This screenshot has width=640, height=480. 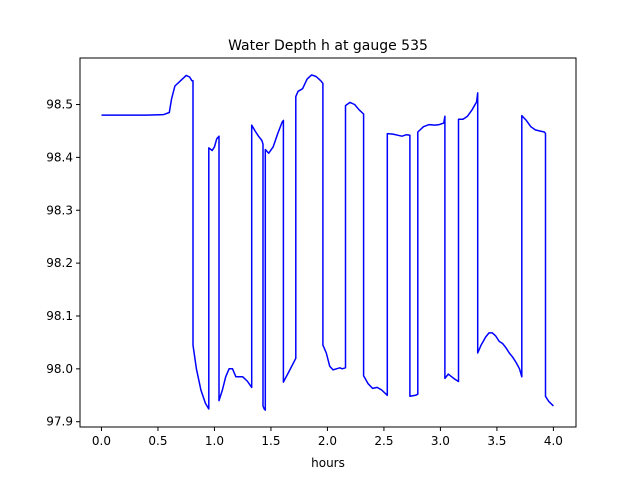 I want to click on y-tick-label: 98.4, so click(x=59, y=157).